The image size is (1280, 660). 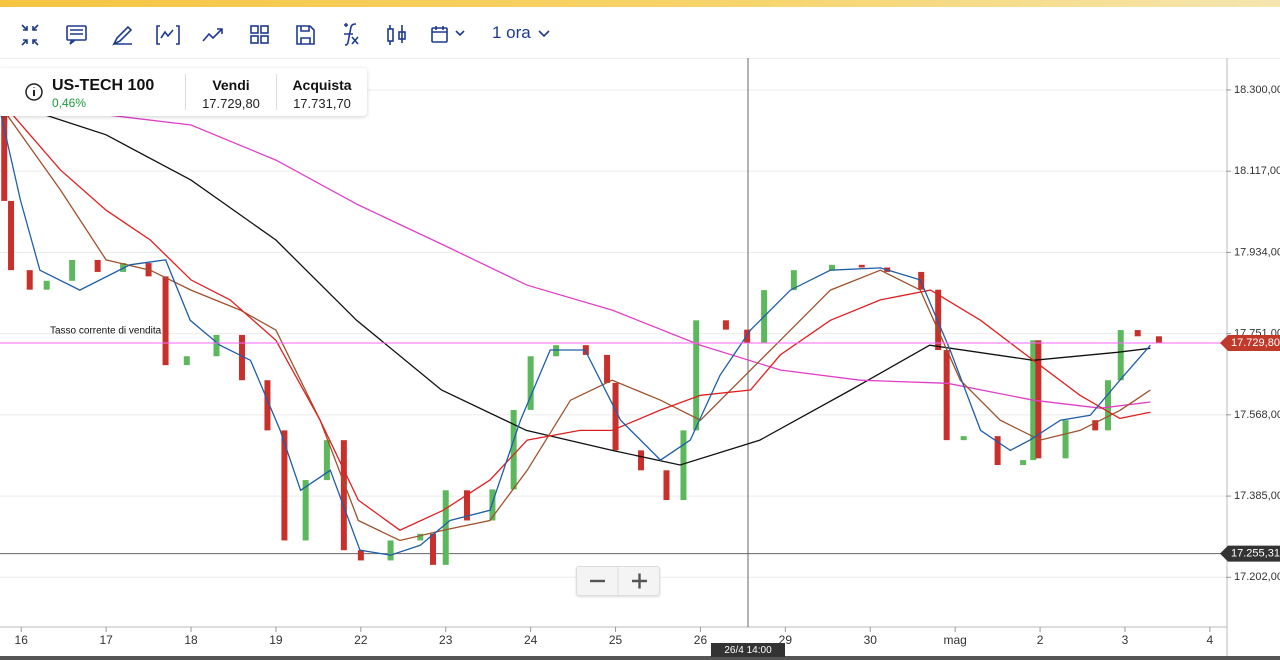 What do you see at coordinates (322, 85) in the screenshot?
I see `buy-label: Acquista` at bounding box center [322, 85].